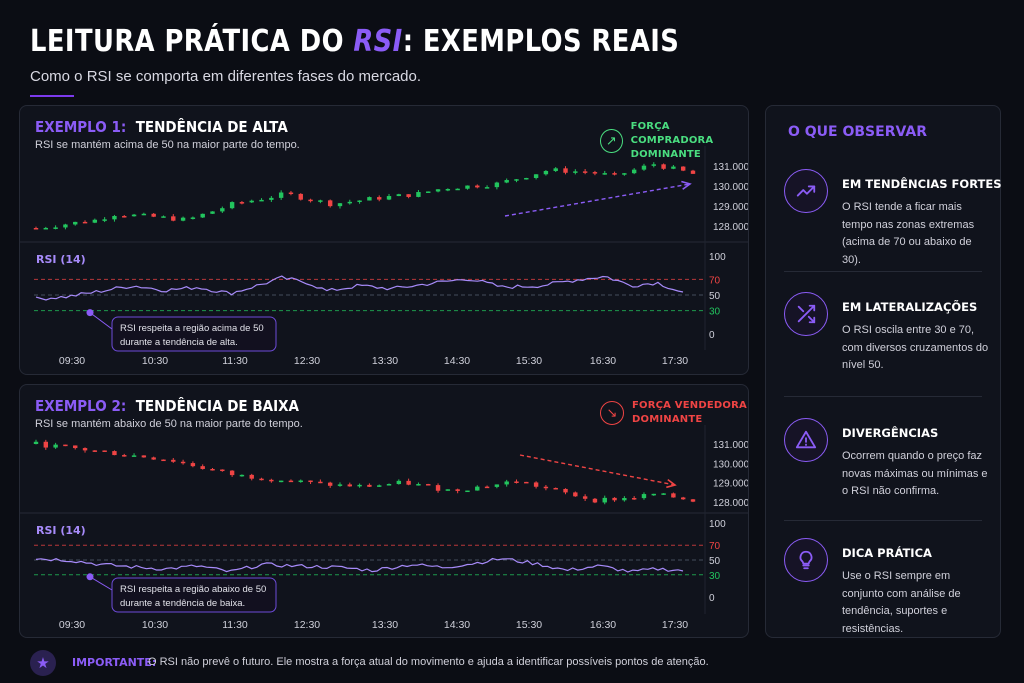  What do you see at coordinates (857, 132) in the screenshot?
I see `sidebar-title: O QUE OBSERVAR` at bounding box center [857, 132].